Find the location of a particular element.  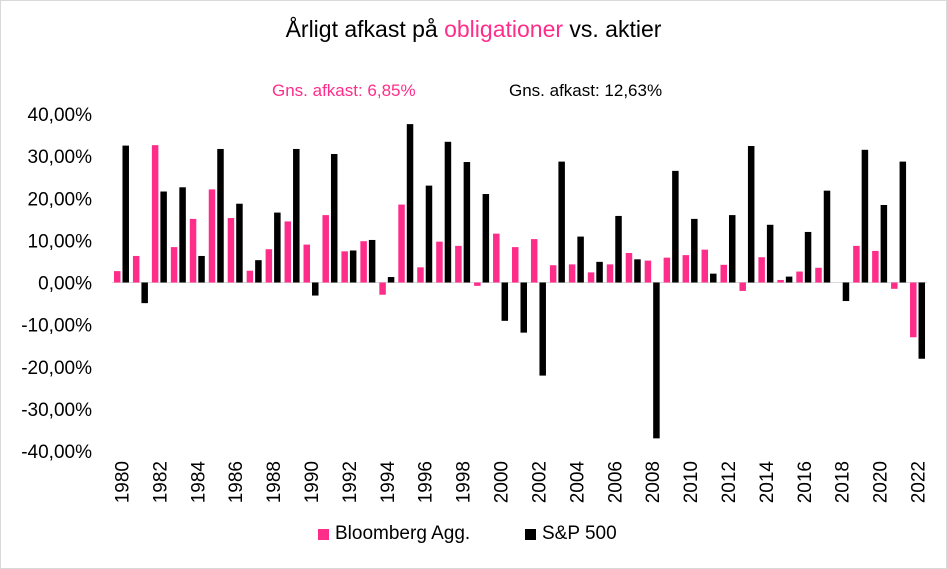

bar-sp500-1985 is located at coordinates (220, 215).